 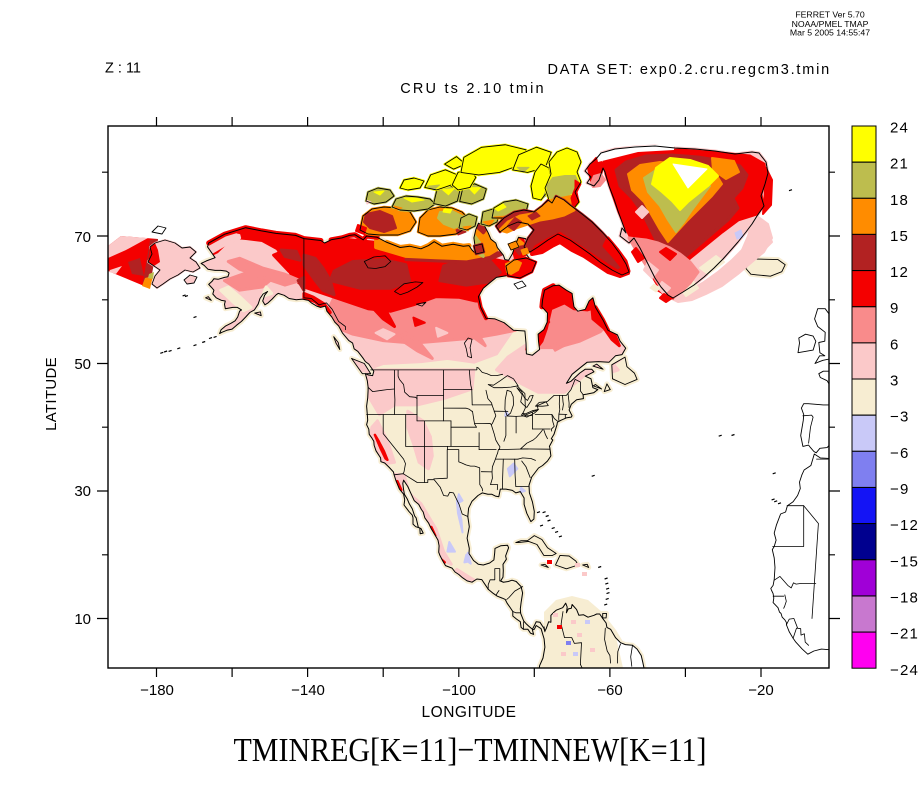 What do you see at coordinates (689, 70) in the screenshot?
I see `svg-text:DATA SET: exp0.2.cru.regcm3.tm: DATA SET: exp0.2.cru.regcm3.tmin` at bounding box center [689, 70].